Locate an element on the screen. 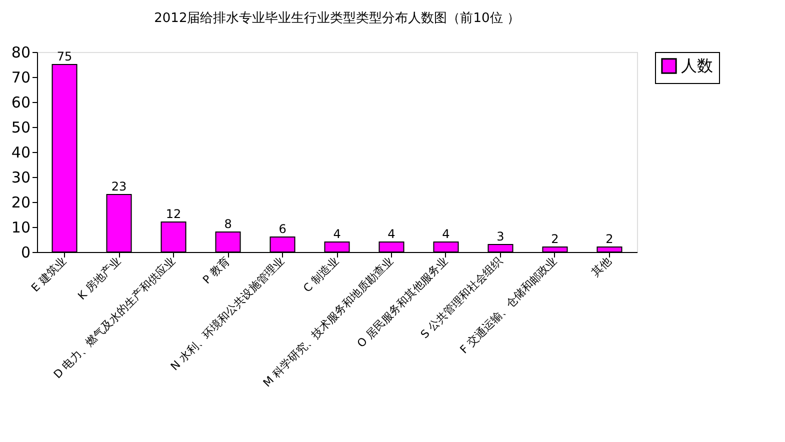 The width and height of the screenshot is (785, 442). data-label: 3 is located at coordinates (500, 237).